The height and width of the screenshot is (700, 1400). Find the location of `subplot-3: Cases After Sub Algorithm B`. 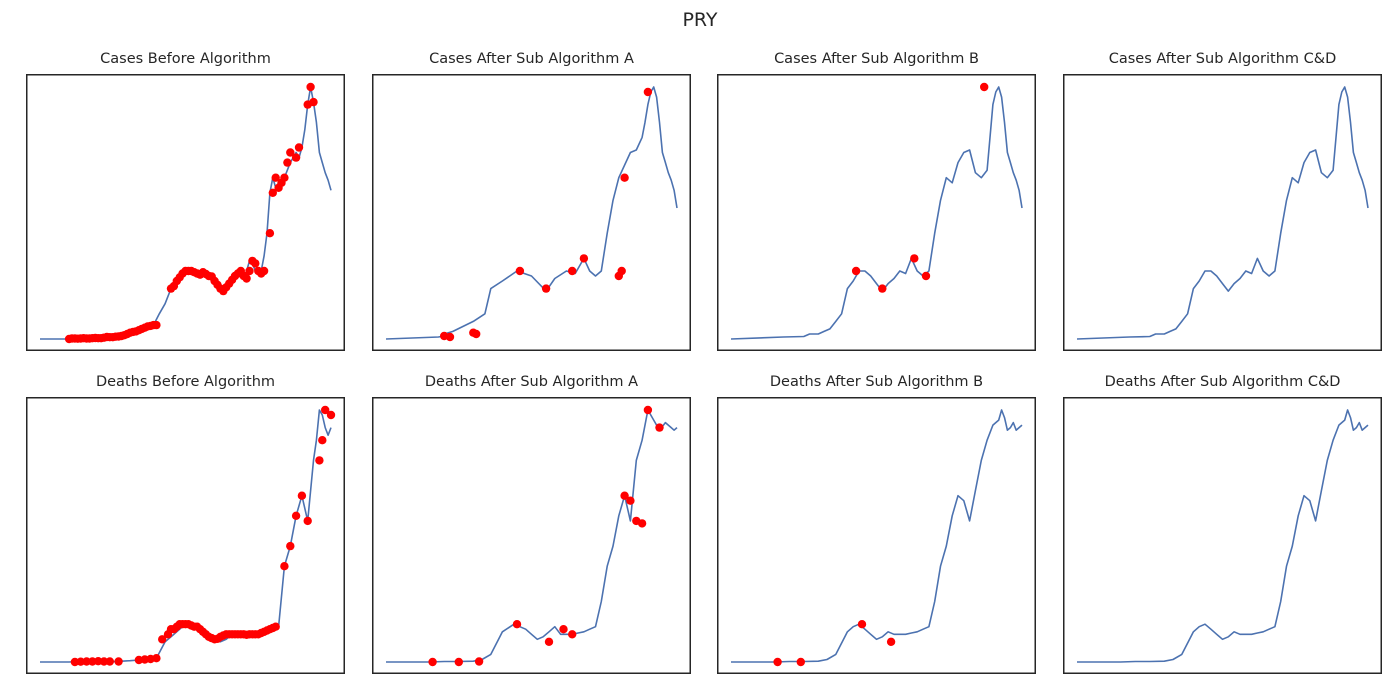

subplot-3: Cases After Sub Algorithm B is located at coordinates (876, 201).